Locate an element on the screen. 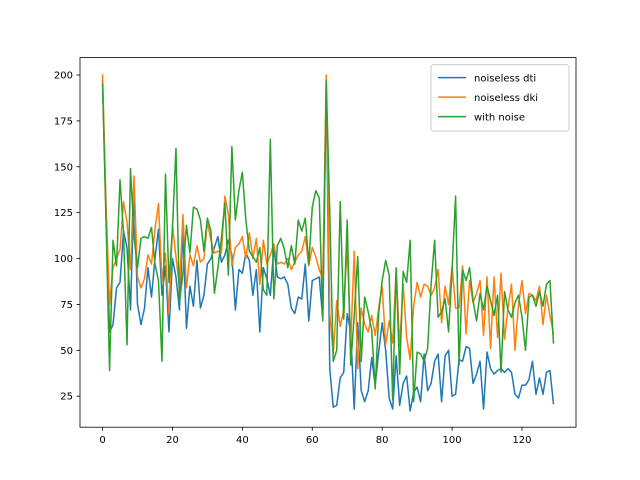 This screenshot has height=480, width=640. y-tick-label: 50 is located at coordinates (66, 351).